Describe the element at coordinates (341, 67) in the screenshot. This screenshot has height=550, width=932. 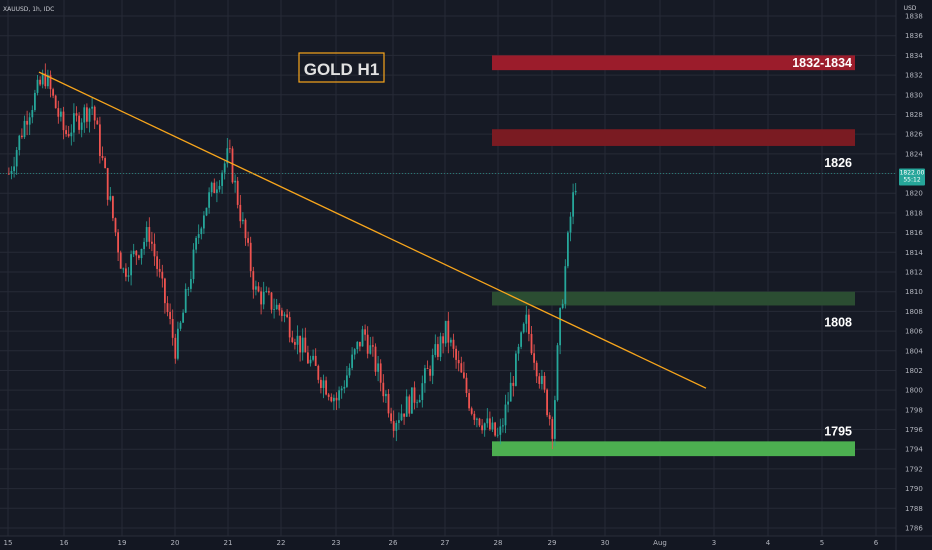
I see `chart-title-box: GOLD H1` at that location.